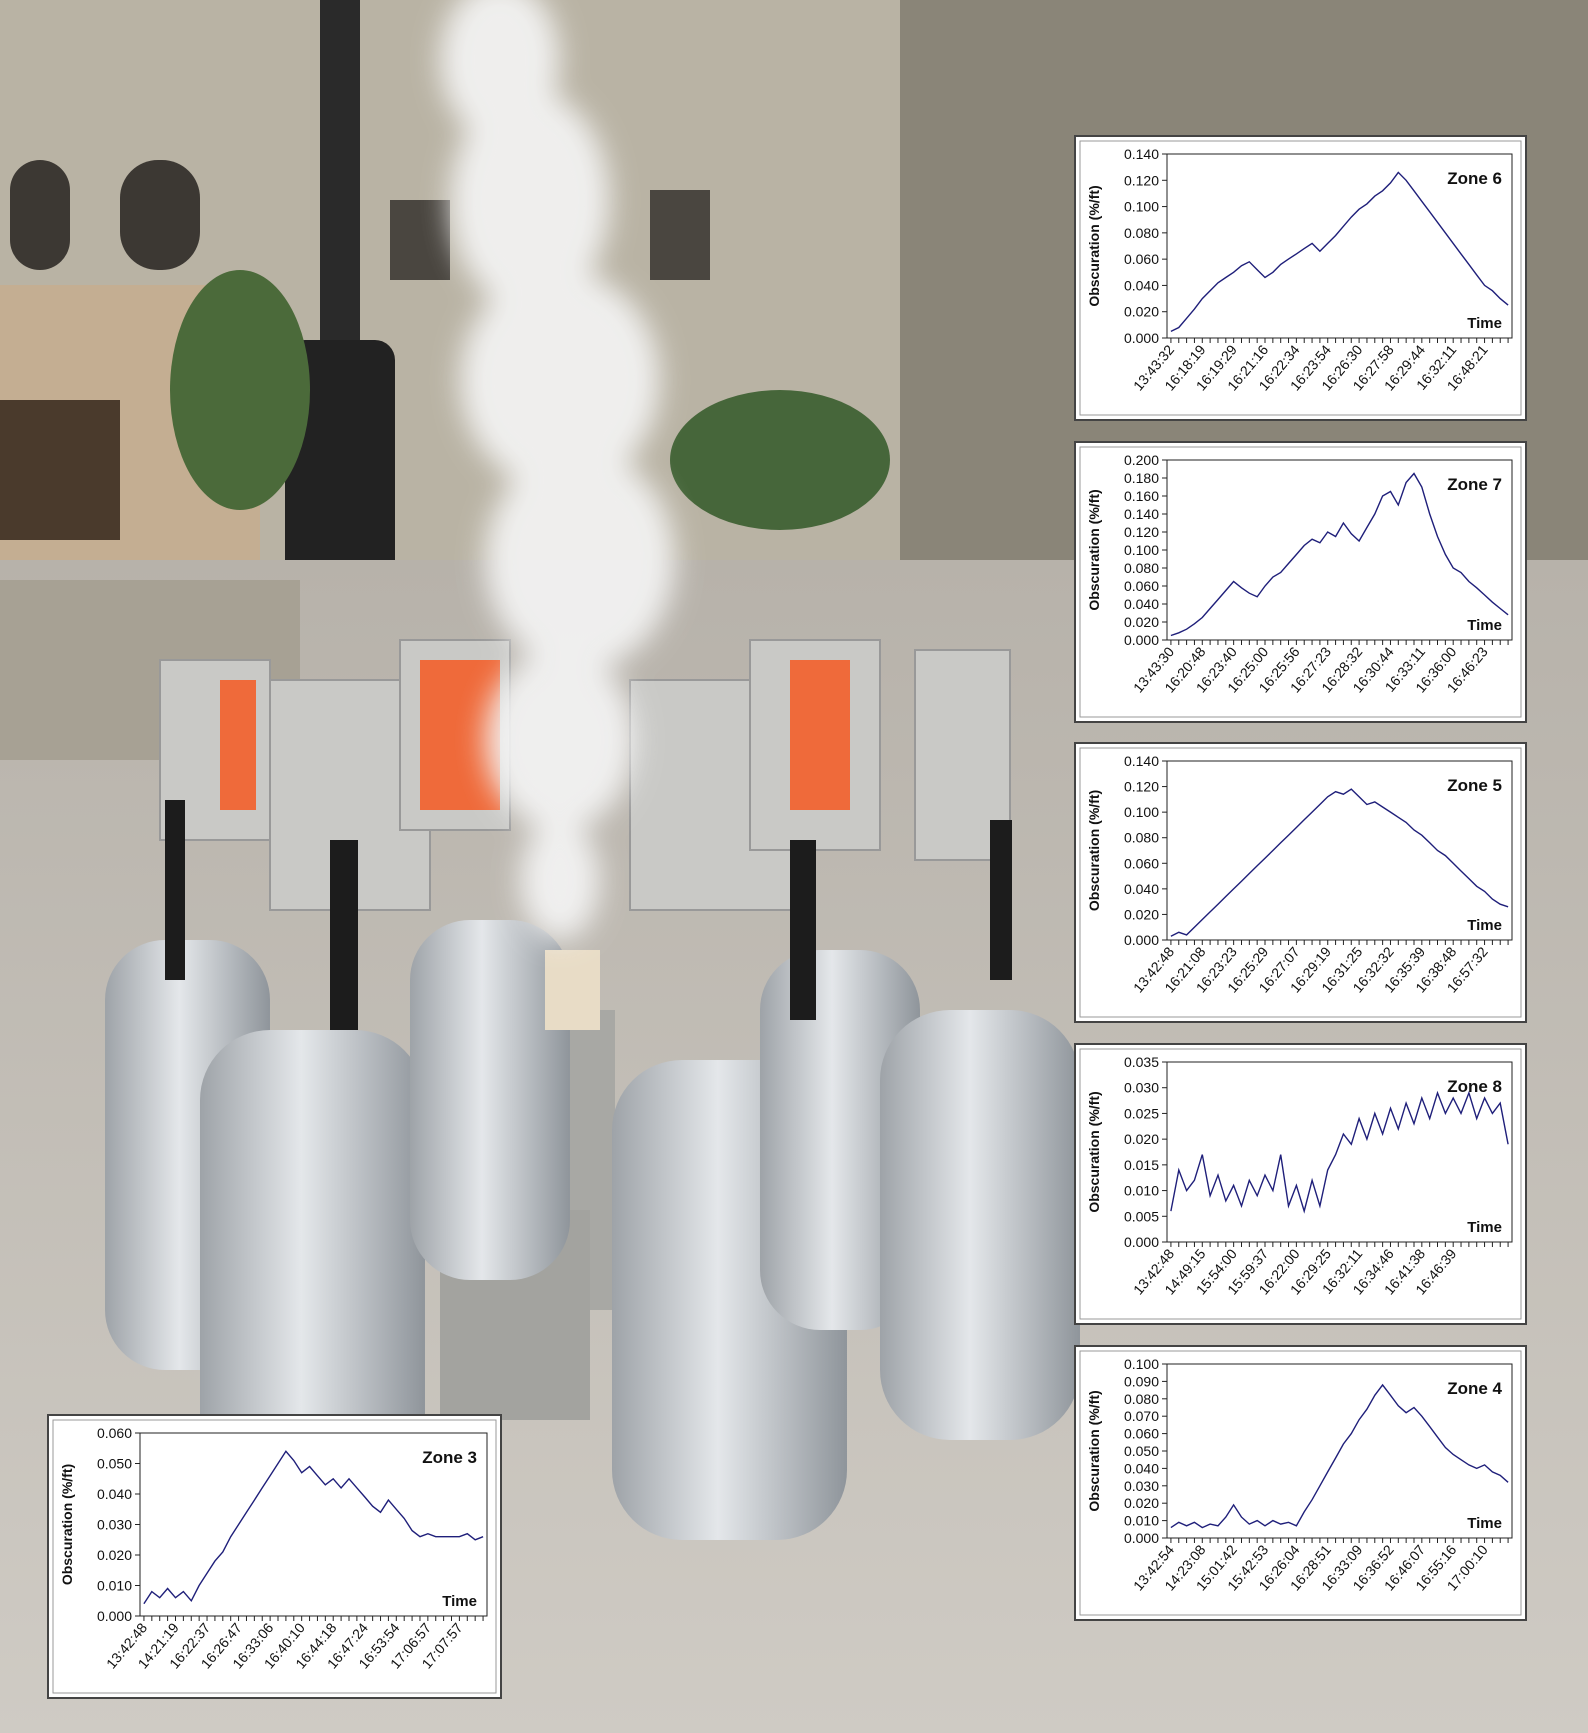 This screenshot has height=1733, width=1588. What do you see at coordinates (1474, 1388) in the screenshot?
I see `chart-title: Zone 4` at bounding box center [1474, 1388].